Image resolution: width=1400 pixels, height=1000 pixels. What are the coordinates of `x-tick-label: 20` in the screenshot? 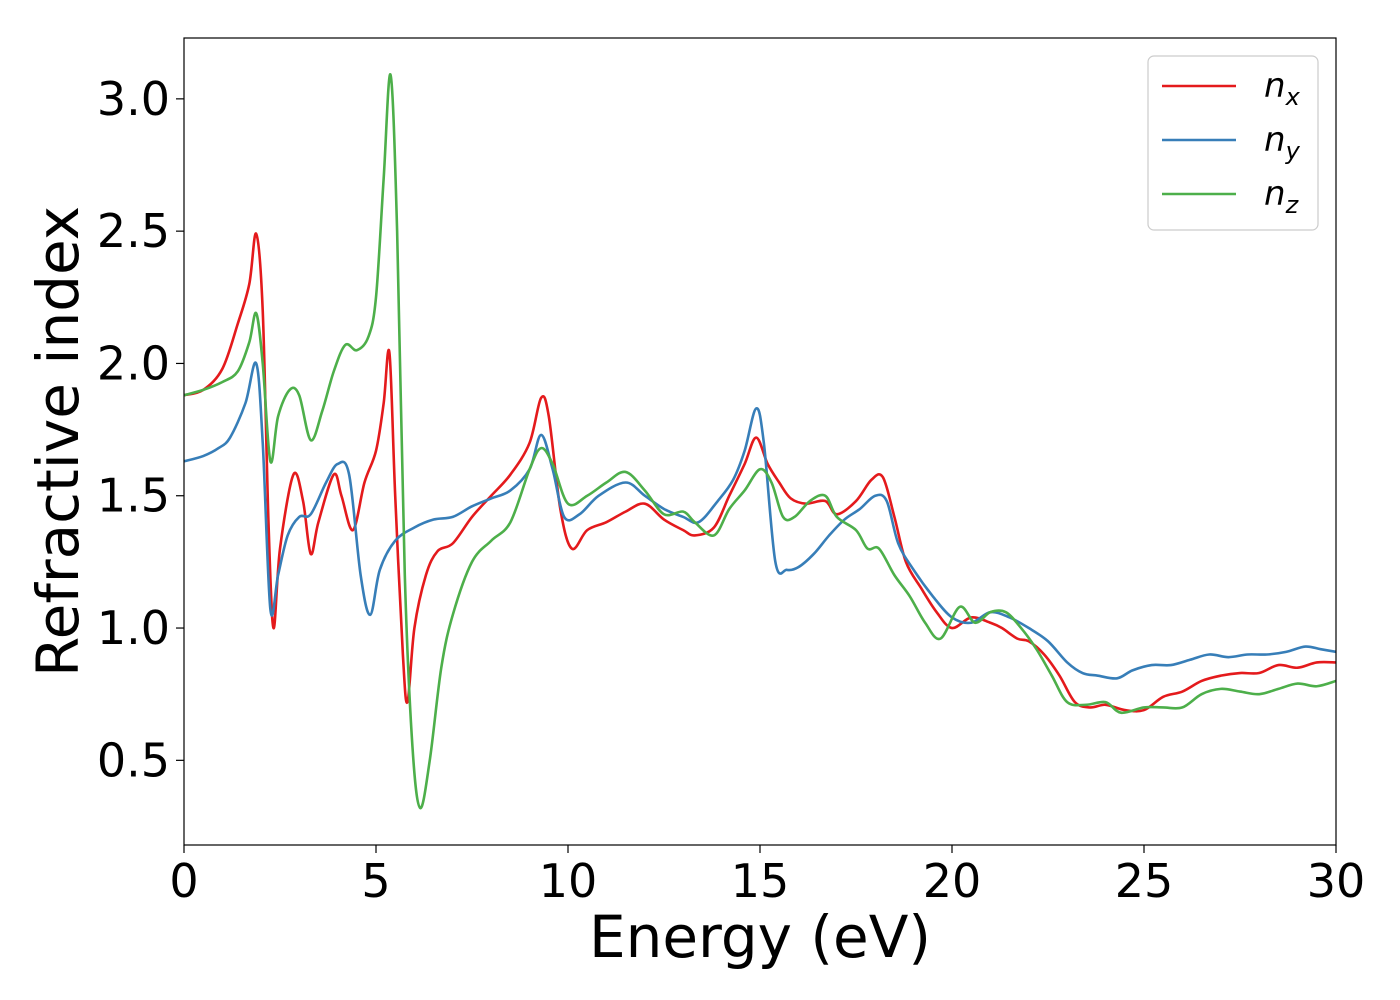 It's located at (952, 881).